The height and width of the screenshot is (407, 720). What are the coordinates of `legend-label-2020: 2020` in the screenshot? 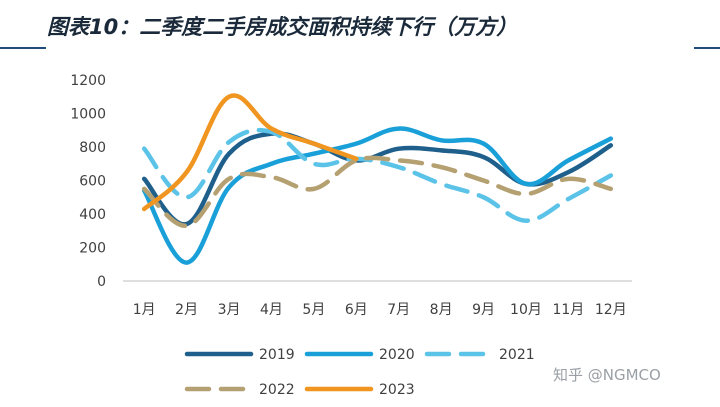 It's located at (397, 355).